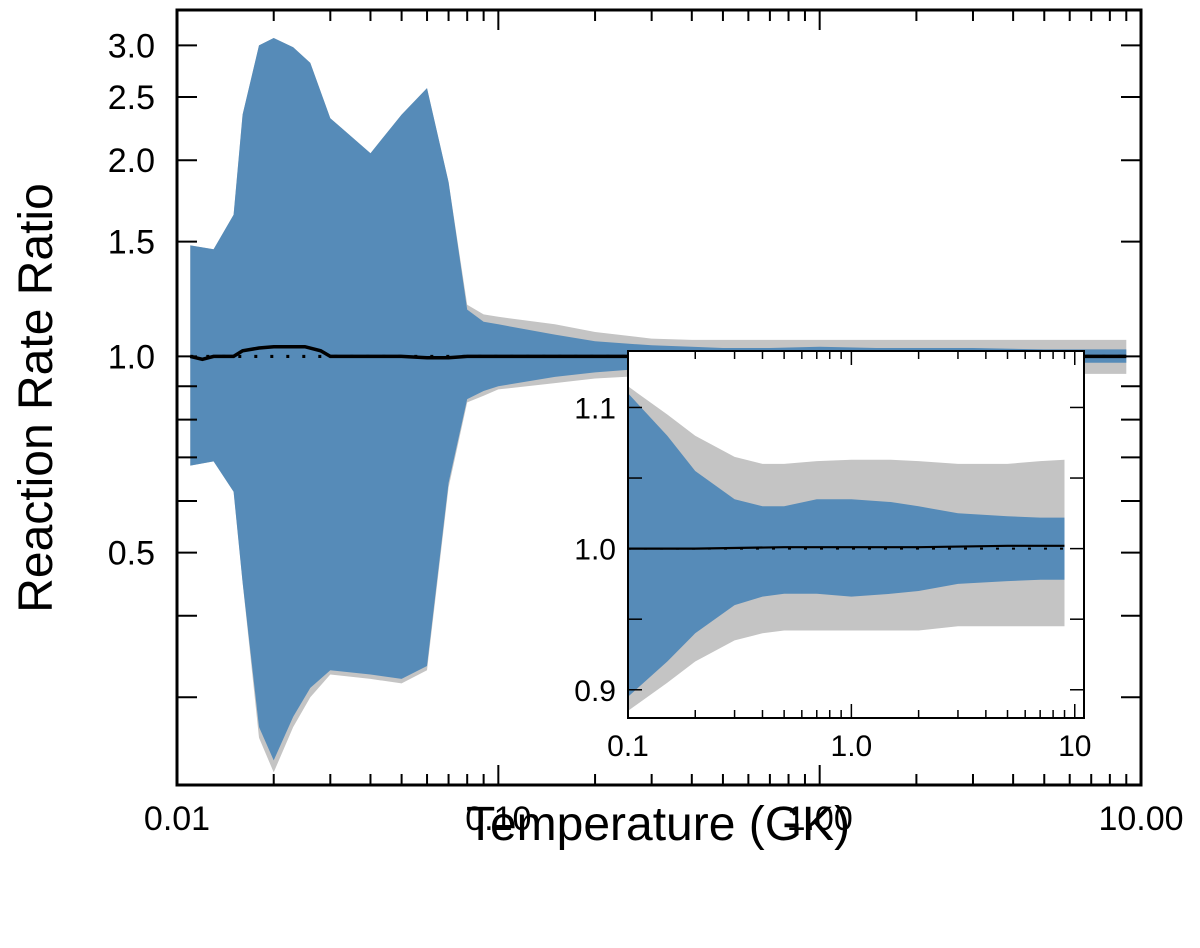 The width and height of the screenshot is (1200, 948). Describe the element at coordinates (852, 746) in the screenshot. I see `inset-x-tick-label: 1.0` at that location.